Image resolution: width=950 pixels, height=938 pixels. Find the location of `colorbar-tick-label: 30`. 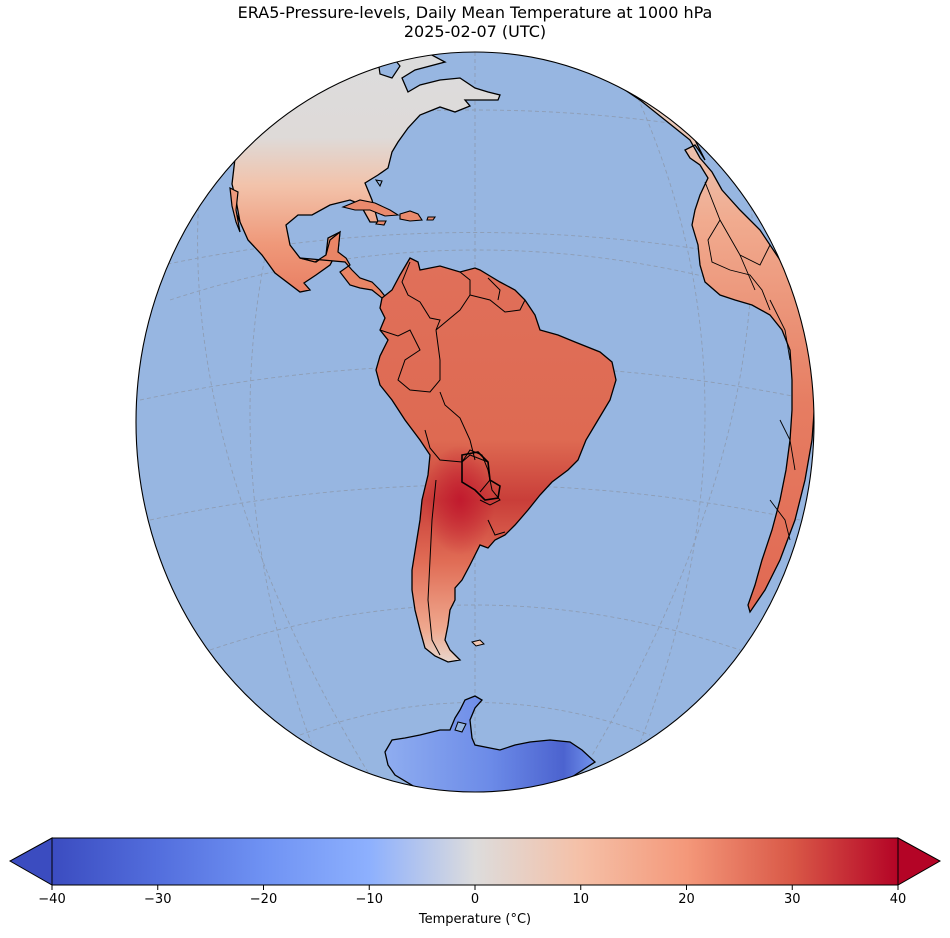

colorbar-tick-label: 30 is located at coordinates (792, 899).